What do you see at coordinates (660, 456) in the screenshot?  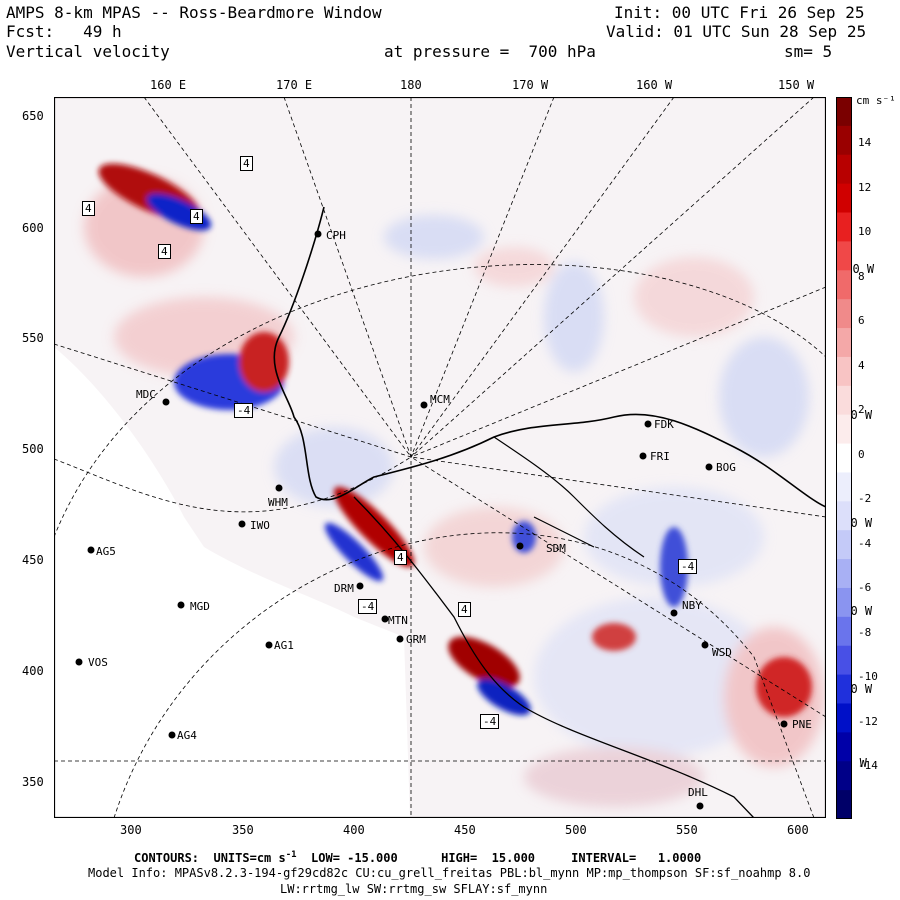 I see `station-label-fri: FRI` at bounding box center [660, 456].